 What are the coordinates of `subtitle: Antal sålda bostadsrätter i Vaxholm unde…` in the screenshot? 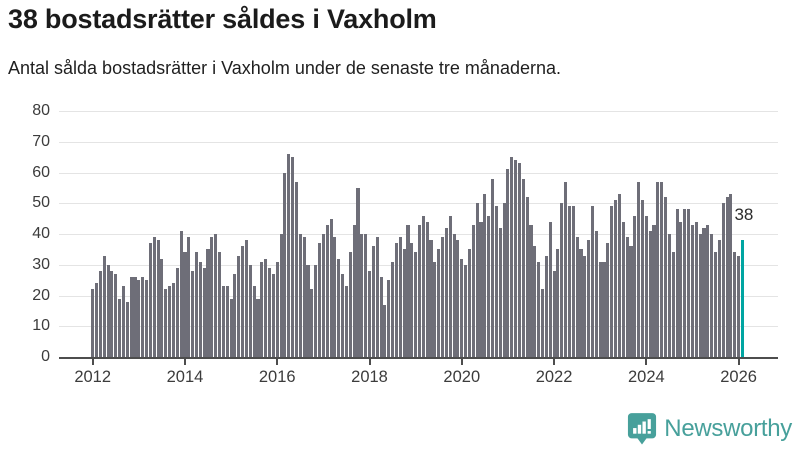 It's located at (284, 68).